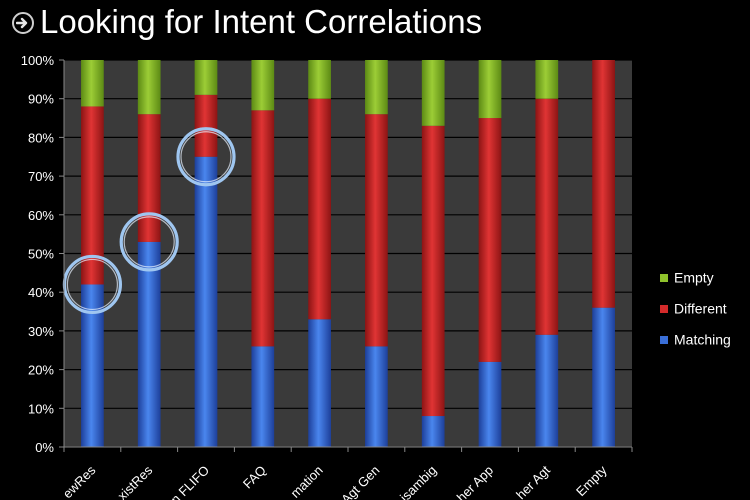 This screenshot has width=750, height=500. I want to click on bar-different-isambig, so click(433, 271).